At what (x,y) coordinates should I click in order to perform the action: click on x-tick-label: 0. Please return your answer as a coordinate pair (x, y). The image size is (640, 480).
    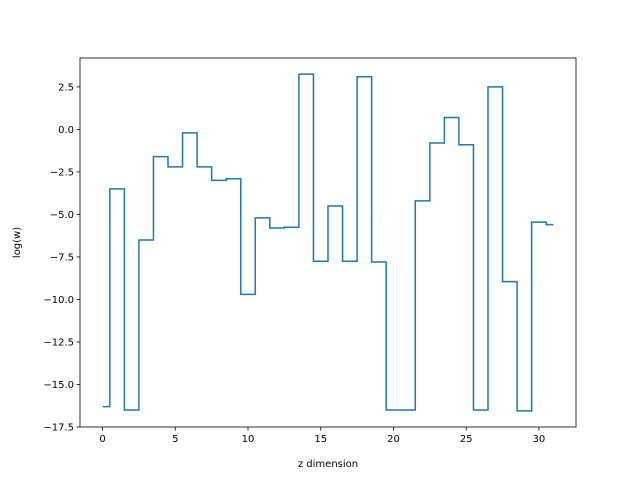
    Looking at the image, I should click on (102, 439).